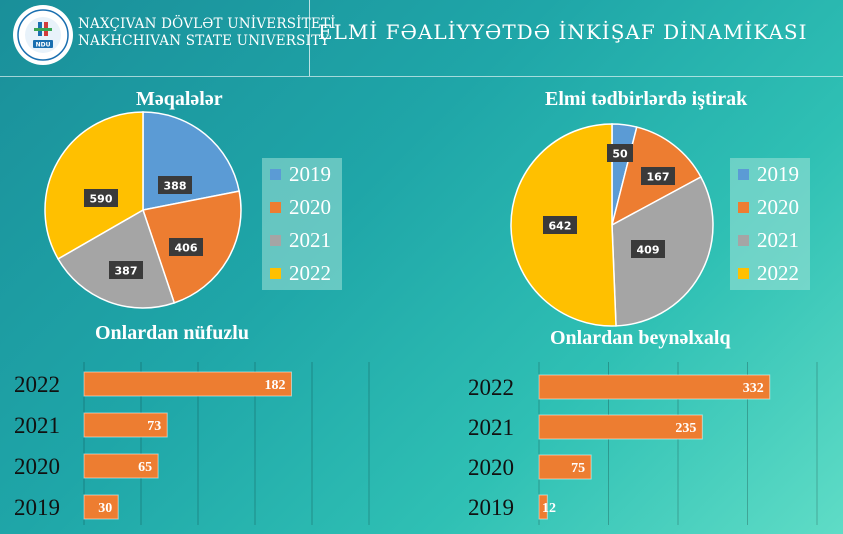  Describe the element at coordinates (204, 41) in the screenshot. I see `university-name-en: NAKHCHIVAN STATE UNIVERSITY` at that location.